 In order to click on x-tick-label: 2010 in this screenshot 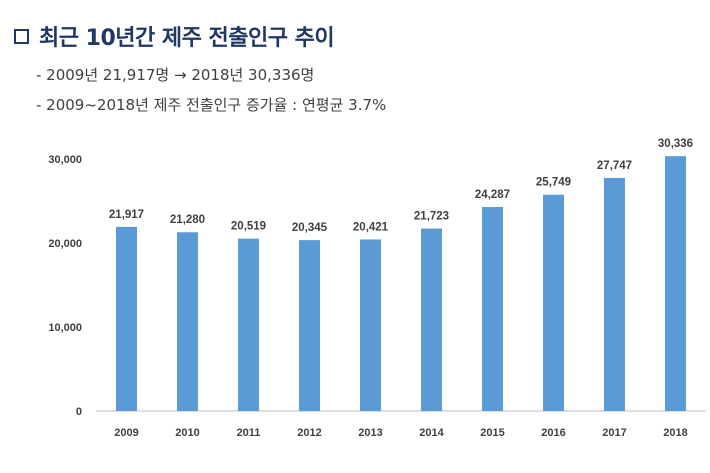, I will do `click(187, 433)`.